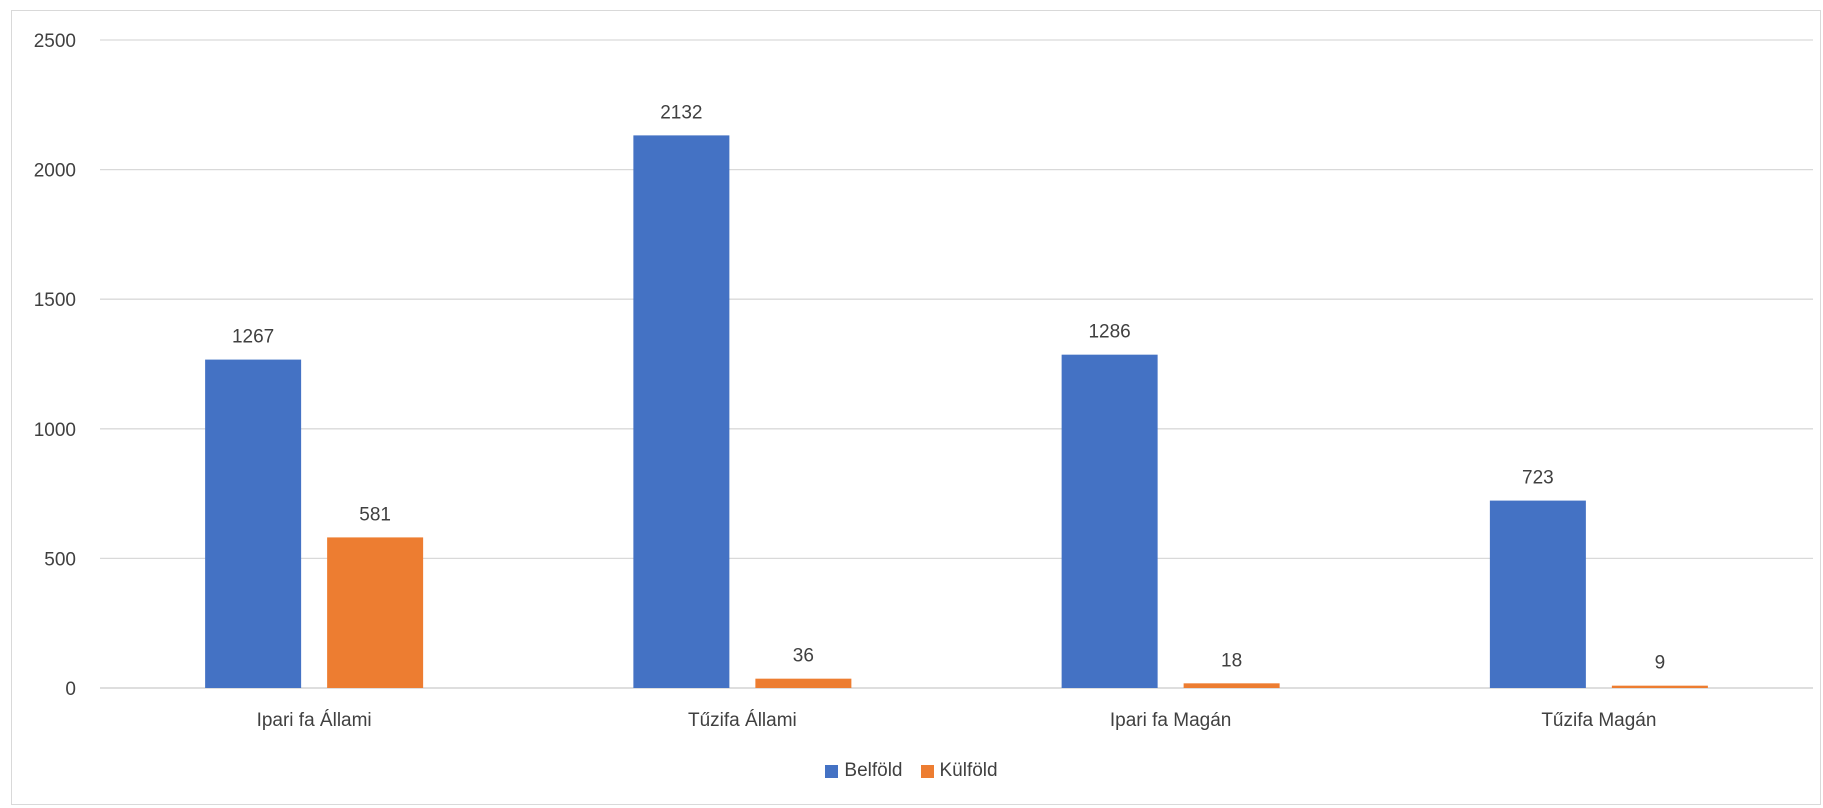 The image size is (1823, 808). What do you see at coordinates (742, 720) in the screenshot?
I see `x-tick-label: Tűzifa Állami` at bounding box center [742, 720].